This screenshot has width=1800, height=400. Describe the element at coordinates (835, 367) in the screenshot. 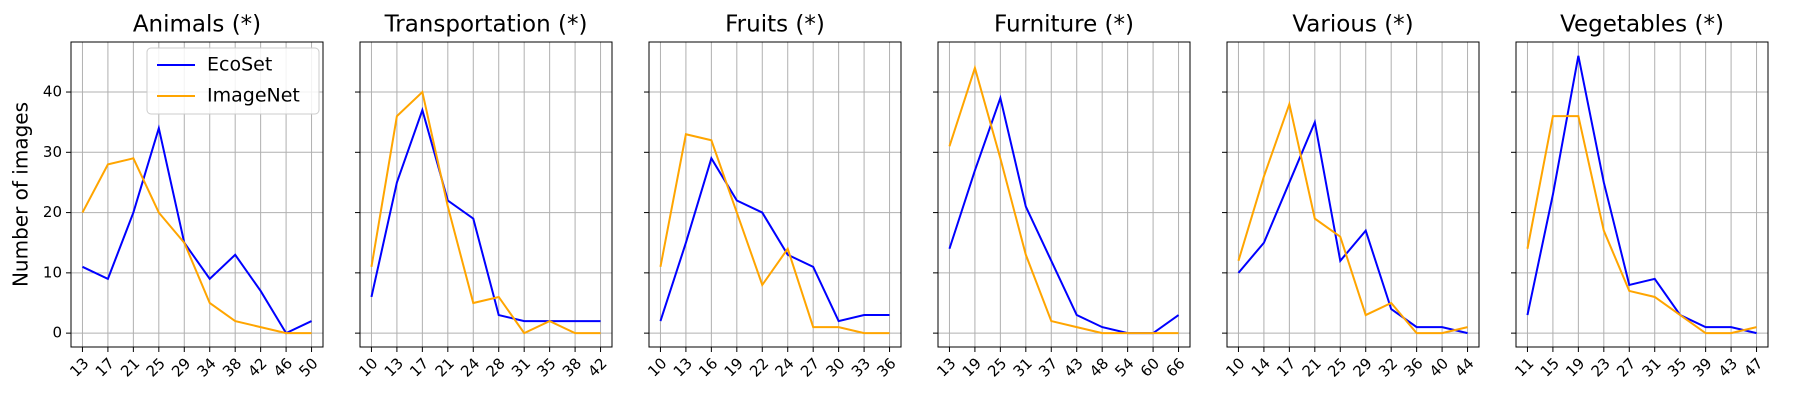

I see `x-tick-label: 30` at that location.